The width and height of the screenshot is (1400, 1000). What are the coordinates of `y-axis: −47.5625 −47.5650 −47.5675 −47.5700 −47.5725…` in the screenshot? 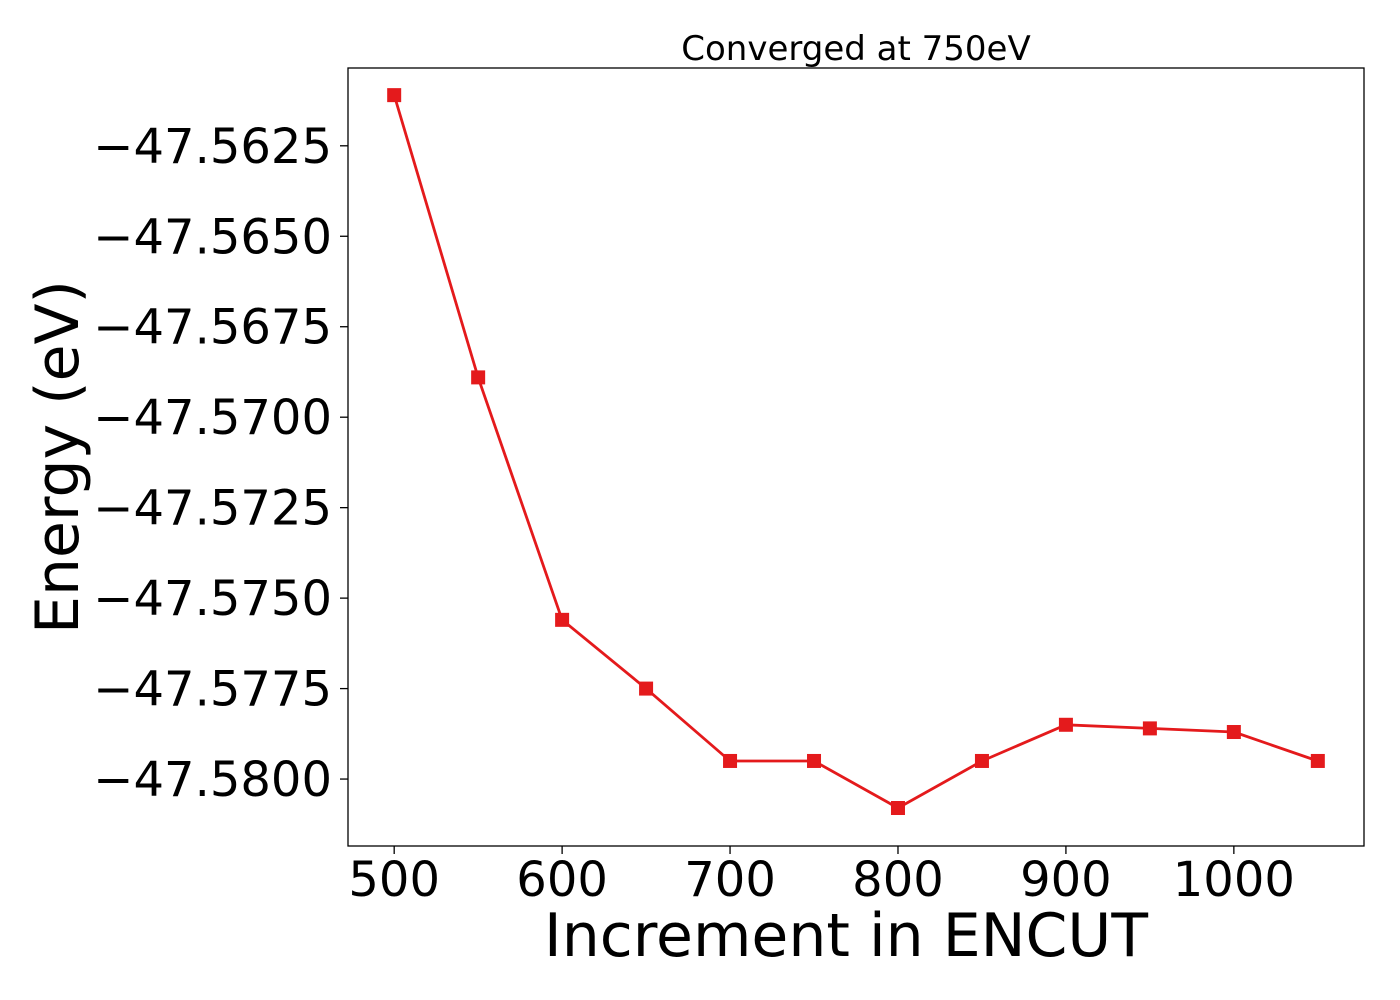 It's located at (220, 463).